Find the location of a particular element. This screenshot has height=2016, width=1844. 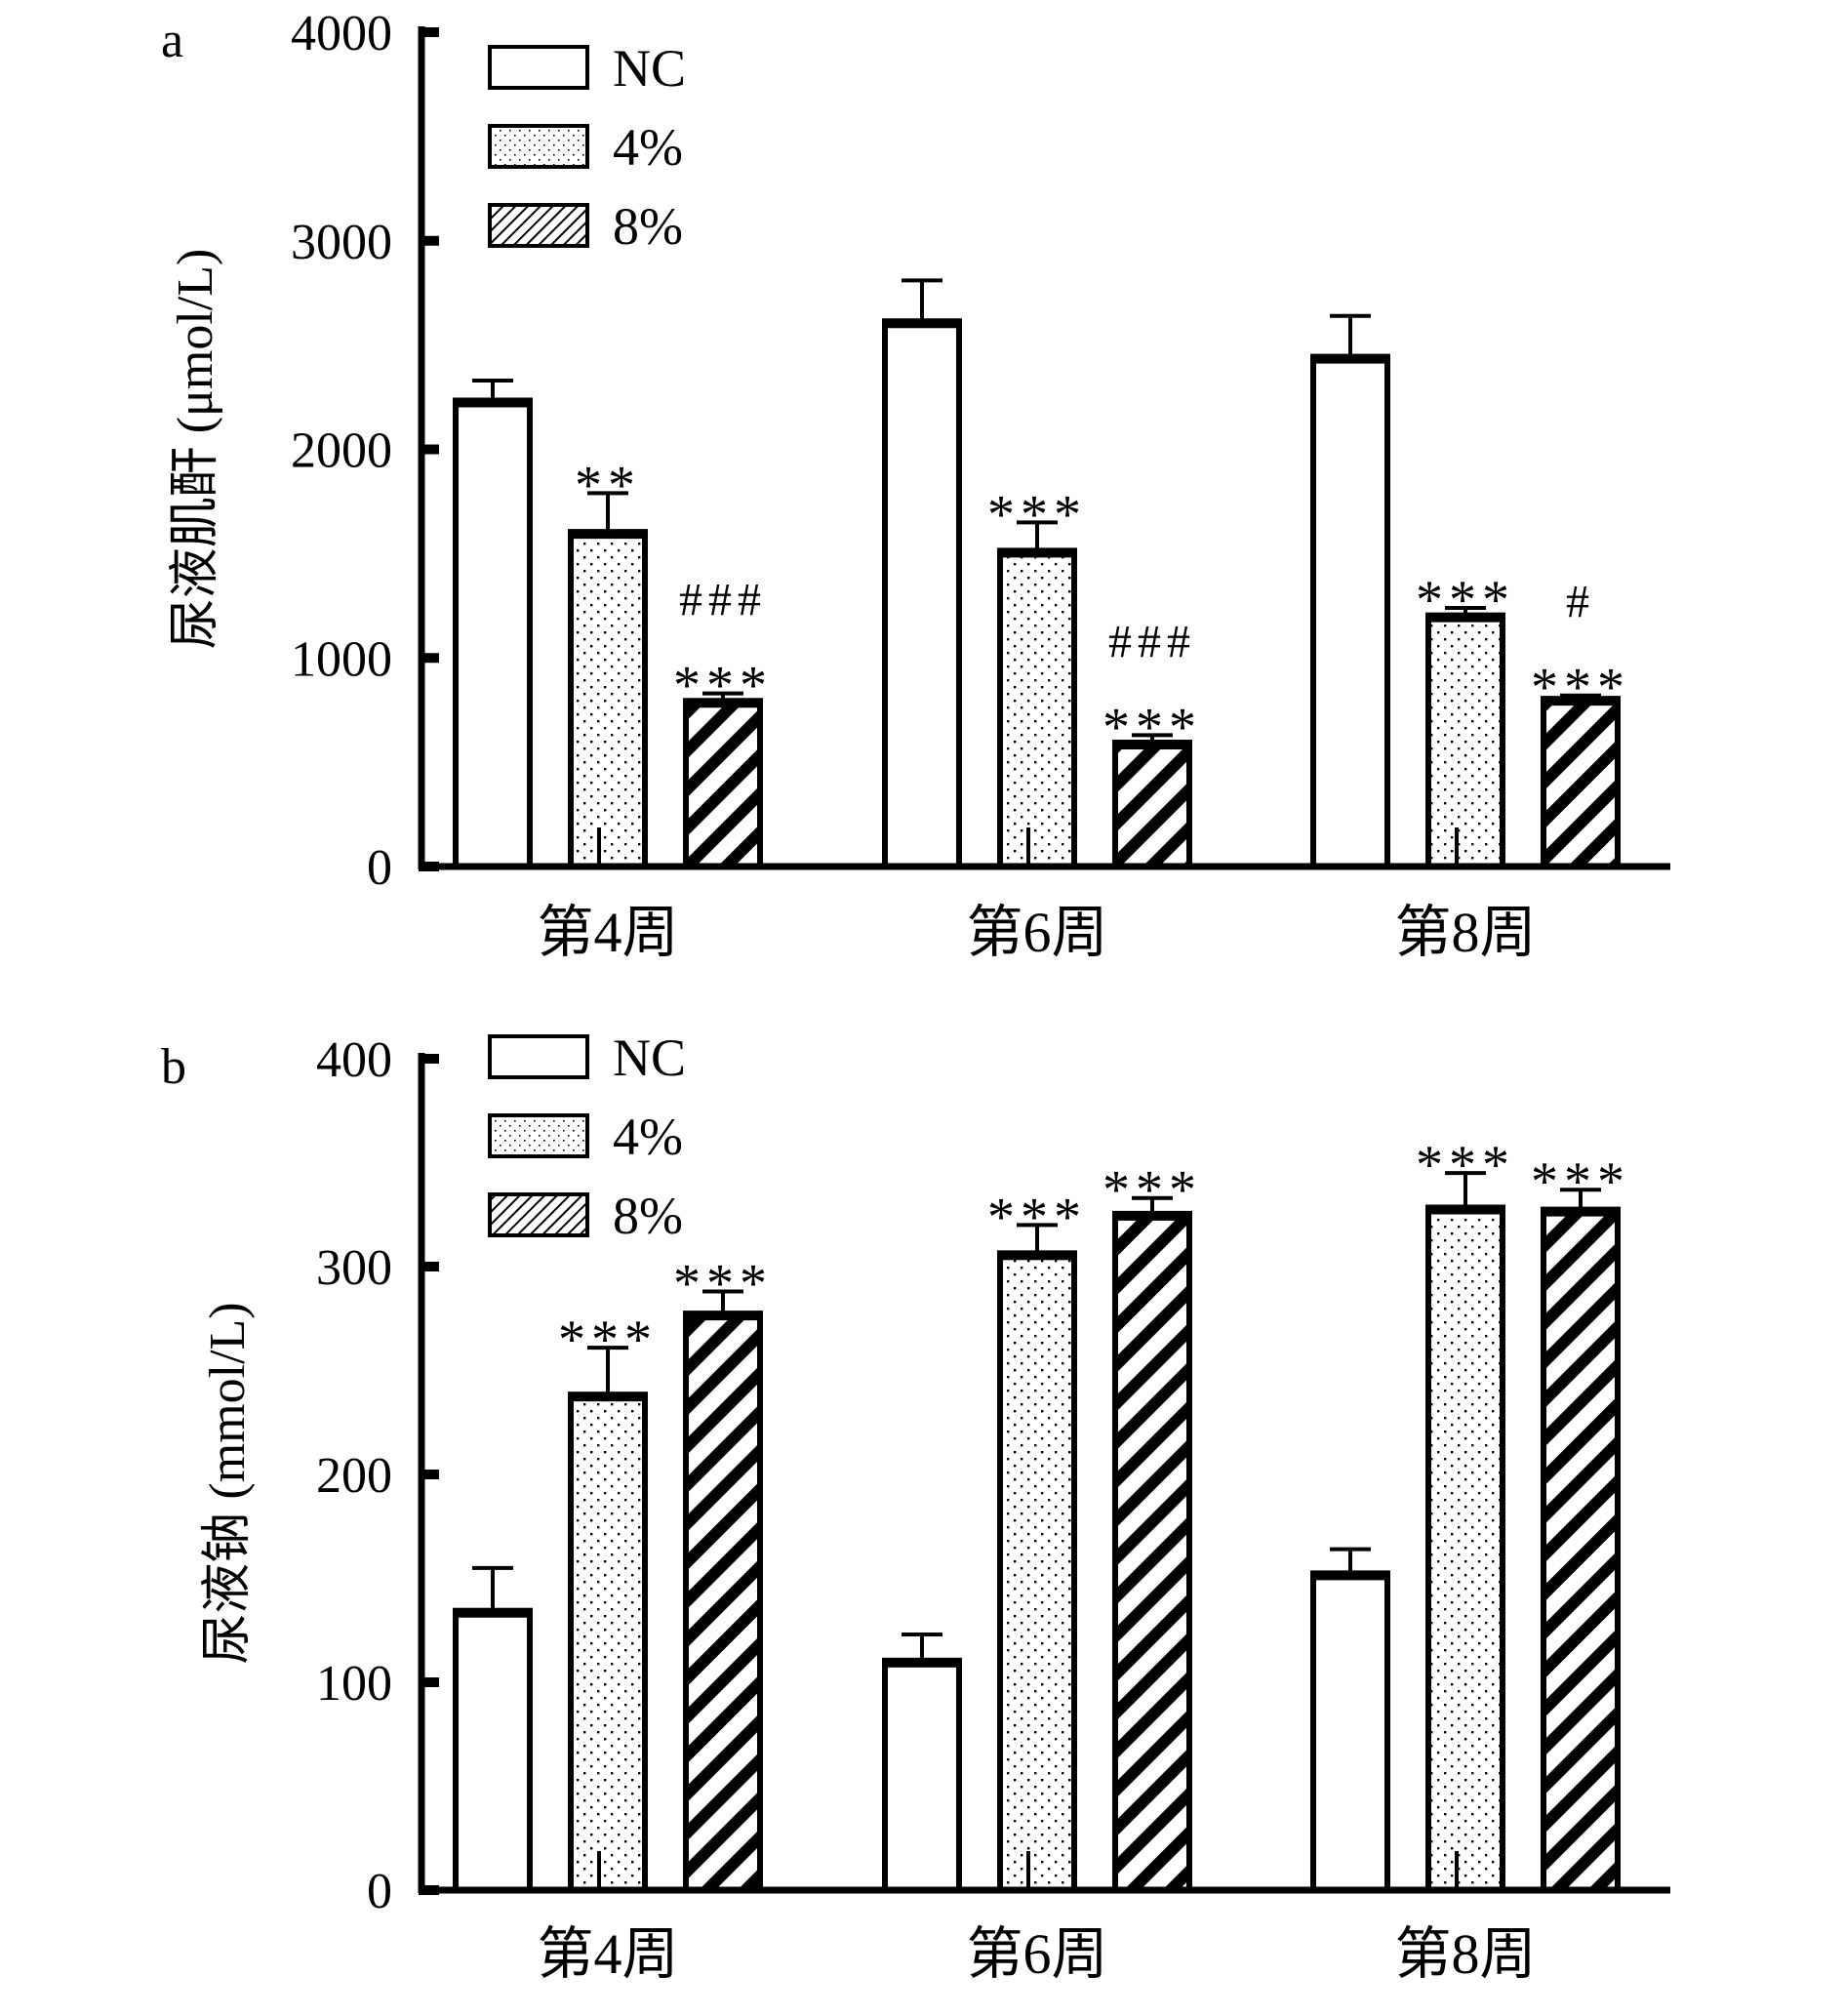

y-tick-label: 300 is located at coordinates (354, 1268).